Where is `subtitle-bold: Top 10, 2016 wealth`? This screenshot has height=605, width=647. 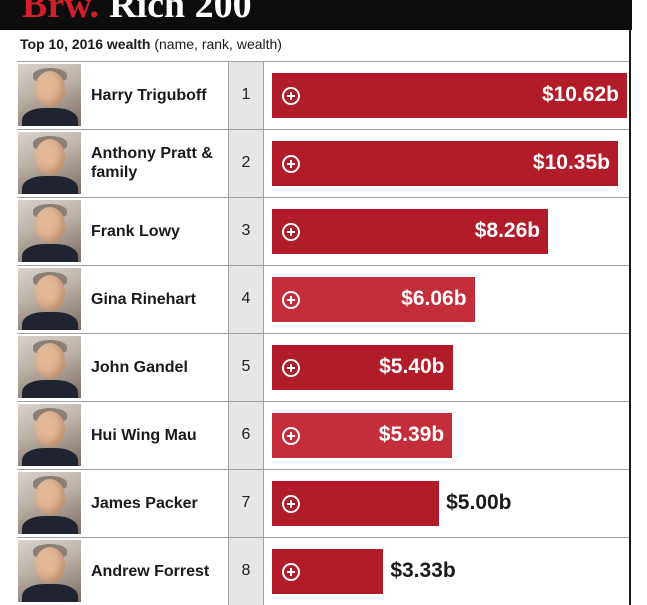 subtitle-bold: Top 10, 2016 wealth is located at coordinates (85, 44).